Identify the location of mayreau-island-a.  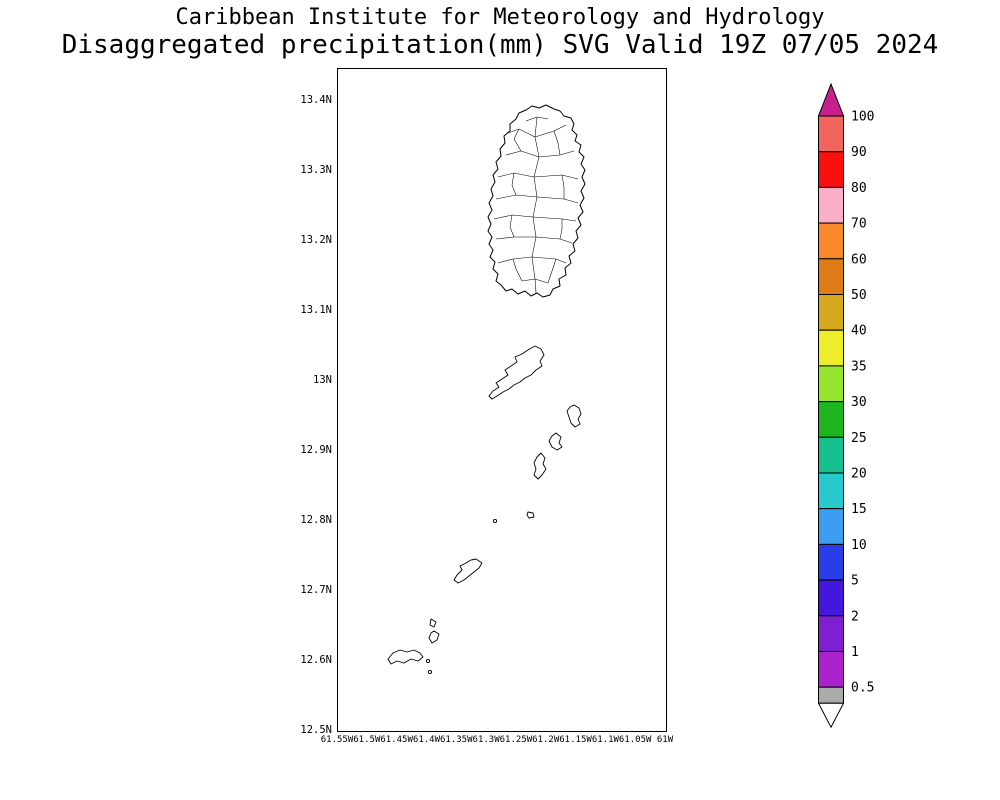
(433, 623).